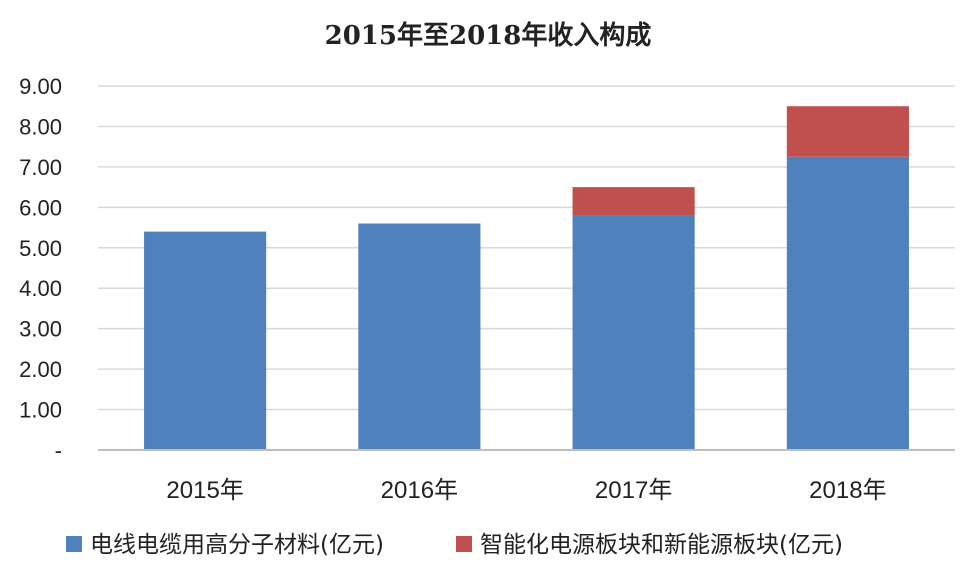 The image size is (976, 580). What do you see at coordinates (237, 545) in the screenshot?
I see `legend-label: 电线电缆用高分子材料(亿元)` at bounding box center [237, 545].